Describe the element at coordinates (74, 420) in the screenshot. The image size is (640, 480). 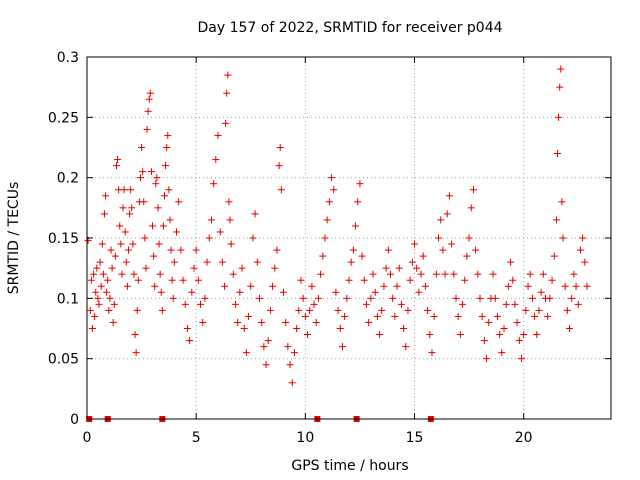
I see `y-tick-label: 0` at that location.